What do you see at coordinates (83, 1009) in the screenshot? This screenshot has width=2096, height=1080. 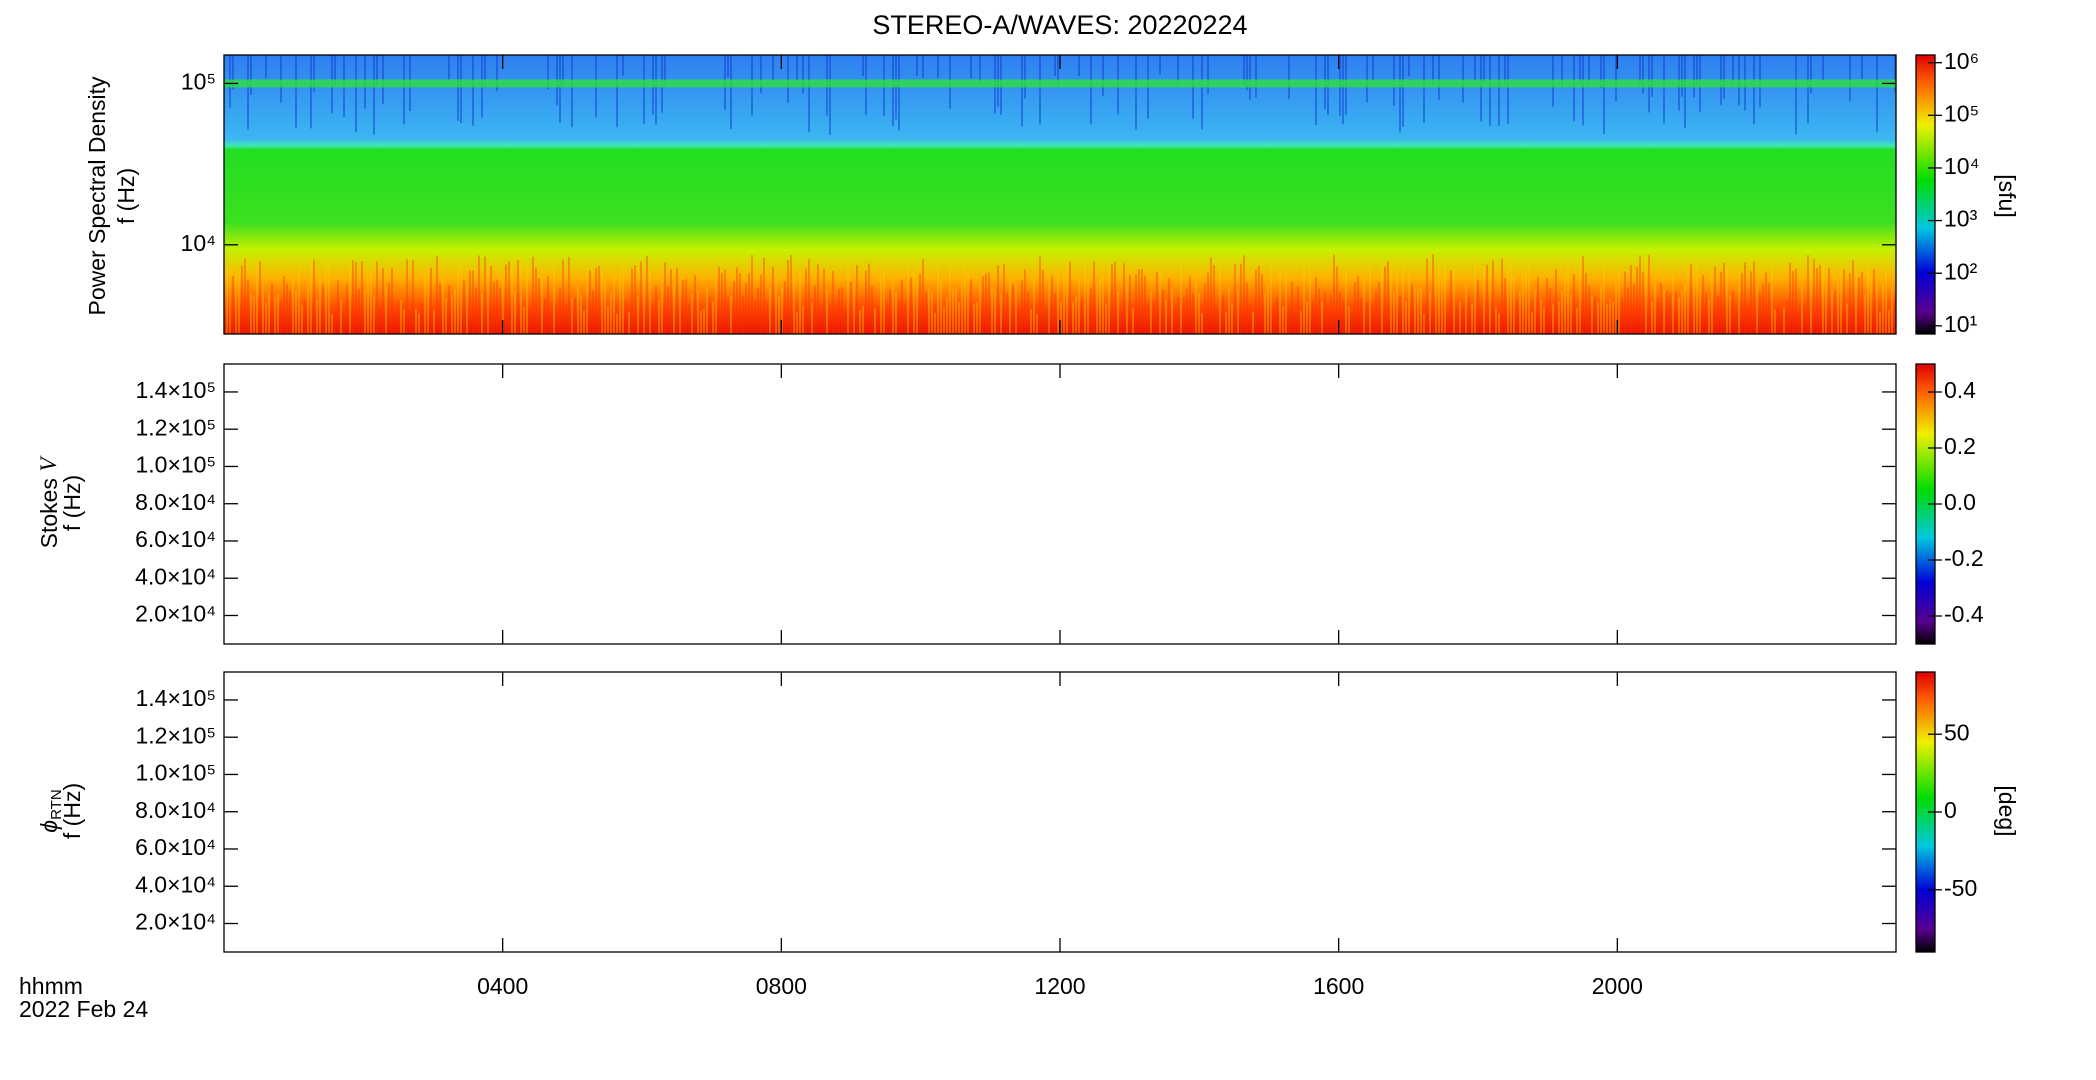 I see `date-label: 2022 Feb 24` at bounding box center [83, 1009].